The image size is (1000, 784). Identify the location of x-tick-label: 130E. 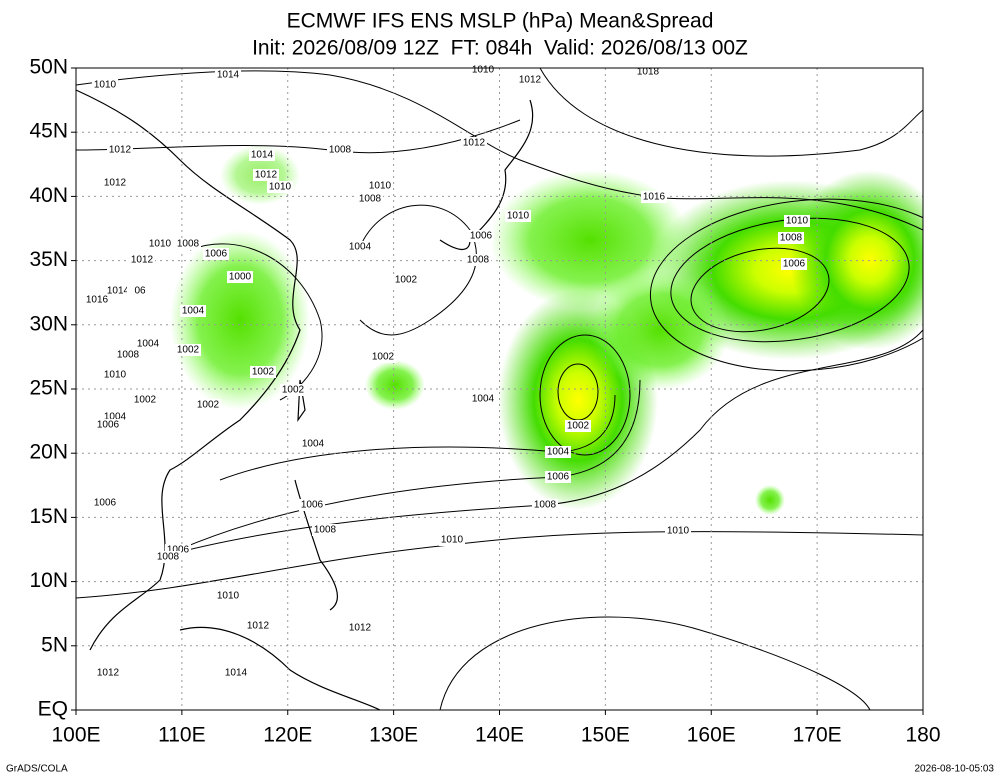
(393, 735).